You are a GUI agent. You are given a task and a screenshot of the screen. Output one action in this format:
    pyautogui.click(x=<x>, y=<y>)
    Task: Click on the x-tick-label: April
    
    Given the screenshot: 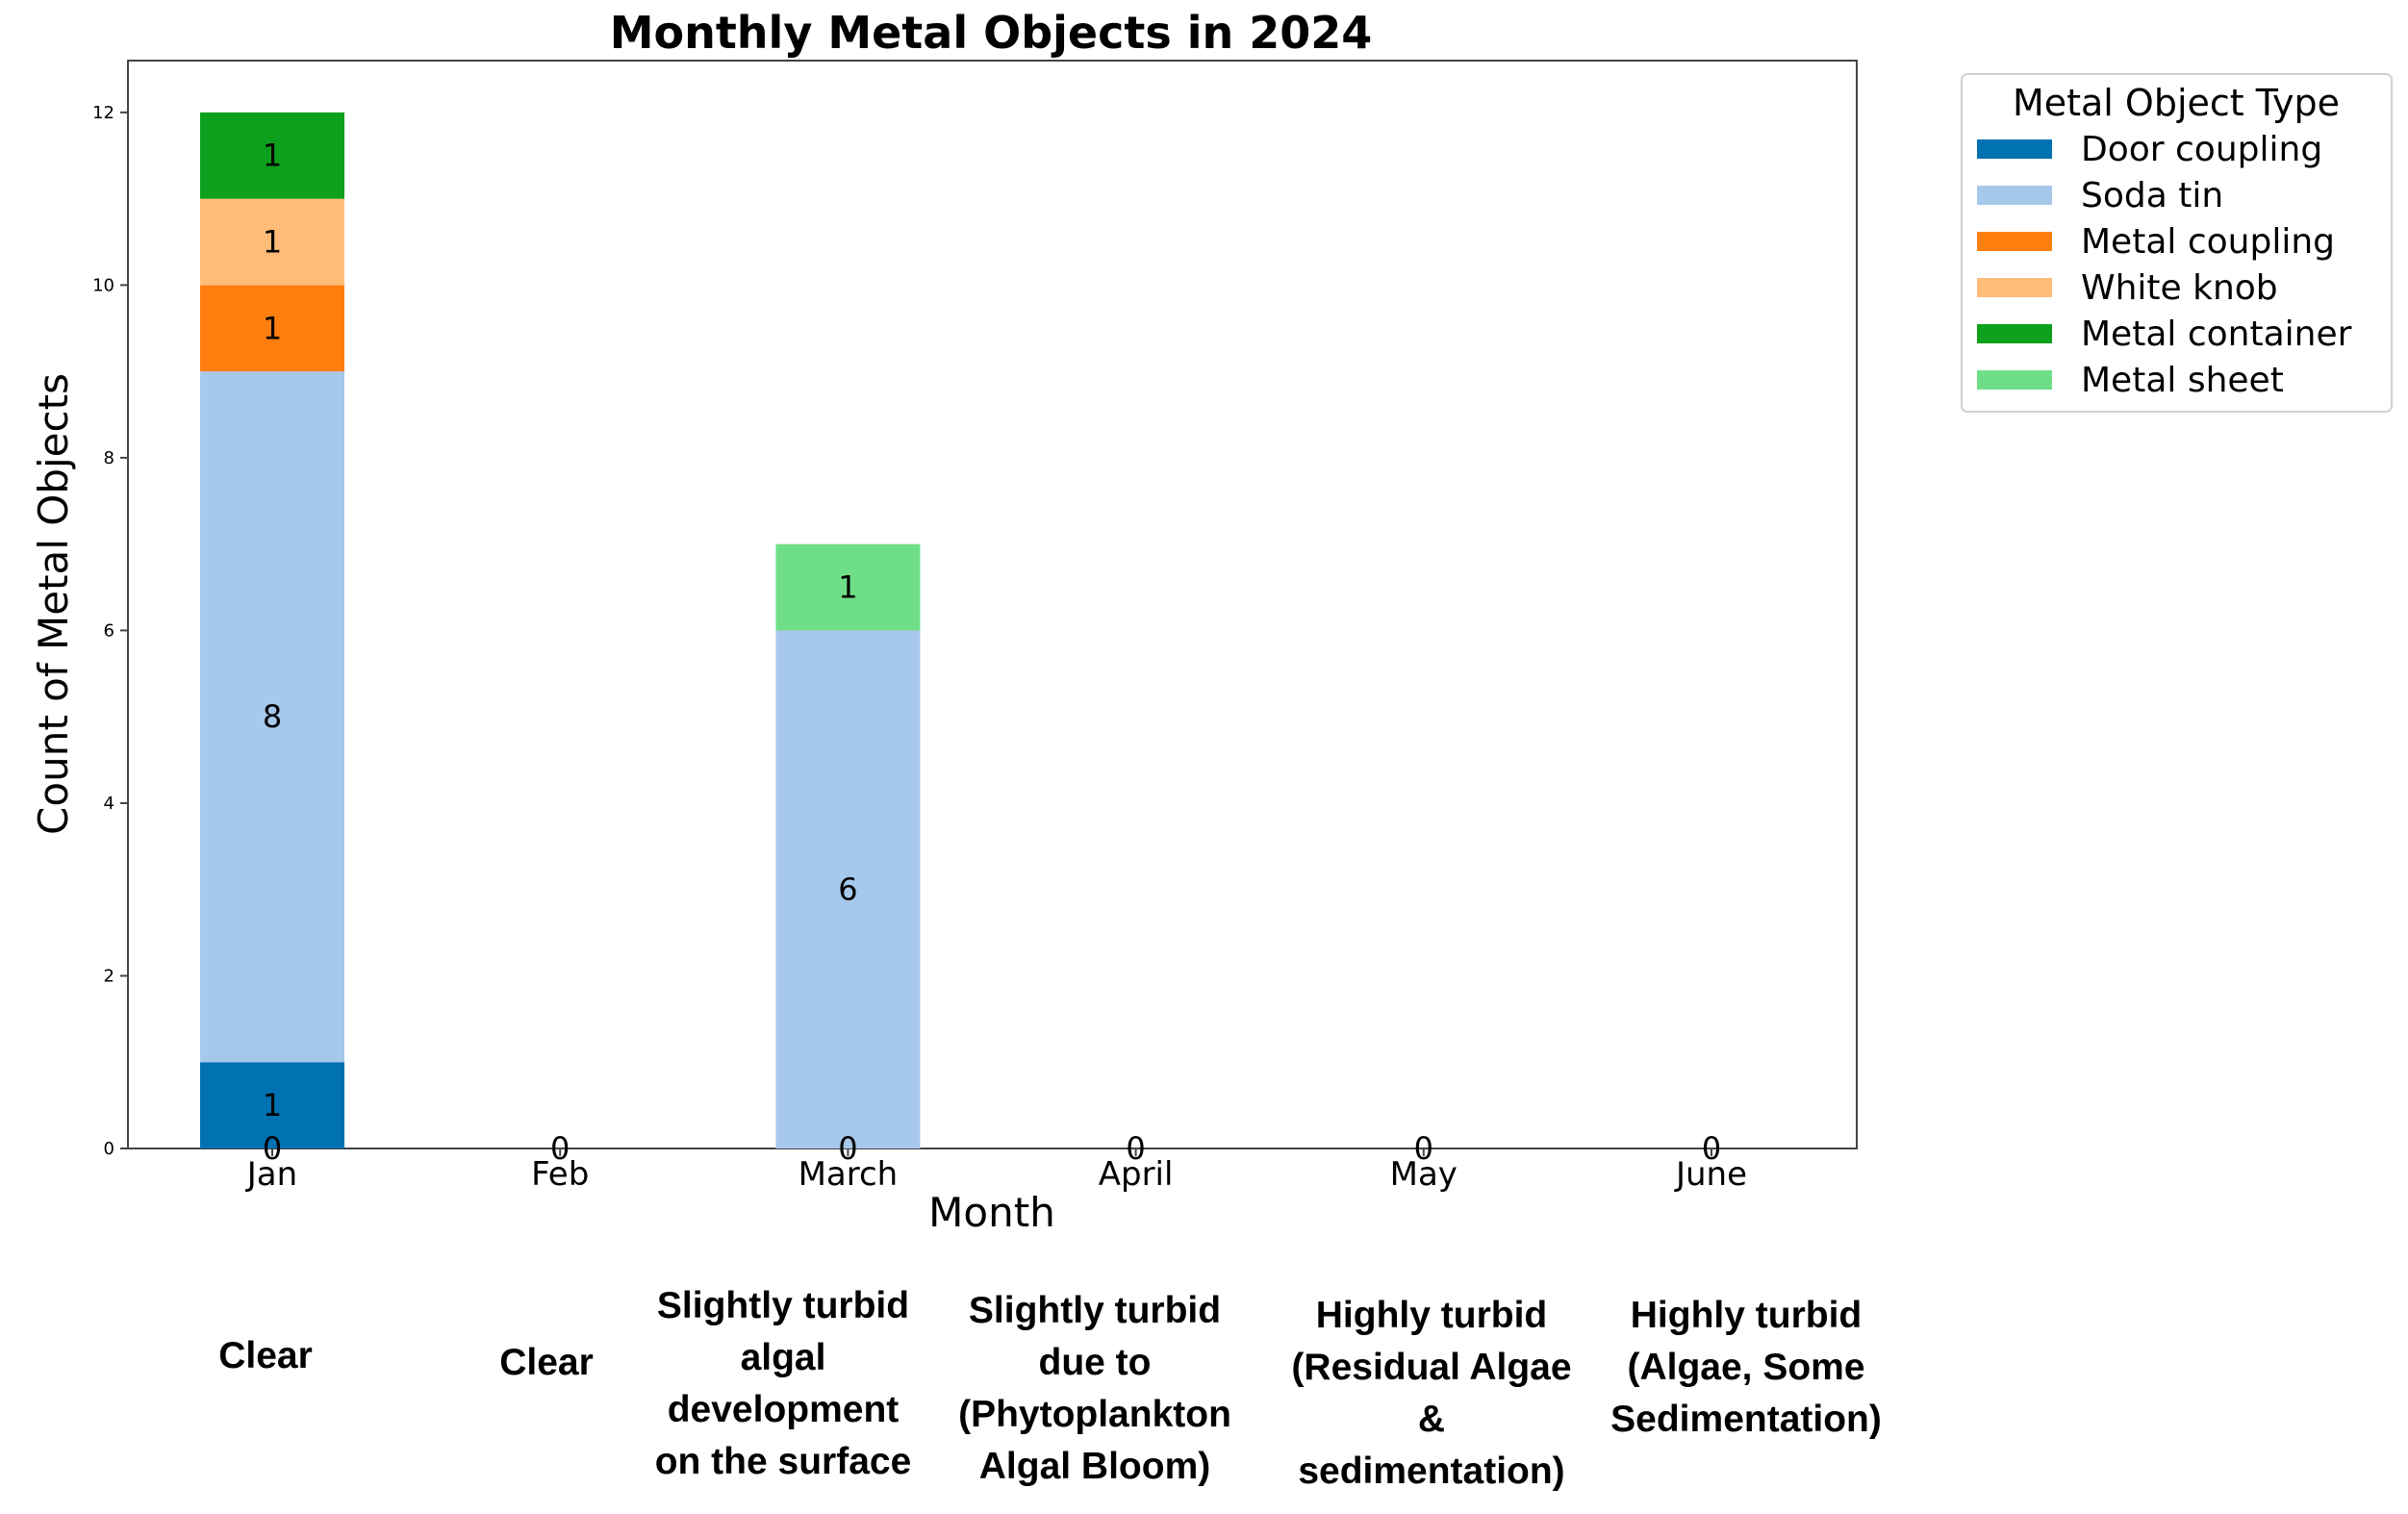 What is the action you would take?
    pyautogui.click(x=1136, y=1174)
    